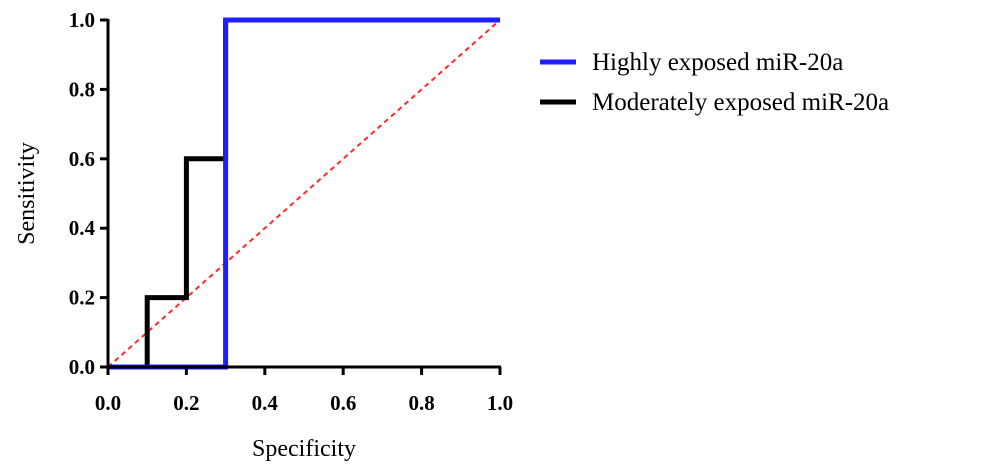 The height and width of the screenshot is (465, 981). I want to click on x-tick-label: 0.6, so click(343, 403).